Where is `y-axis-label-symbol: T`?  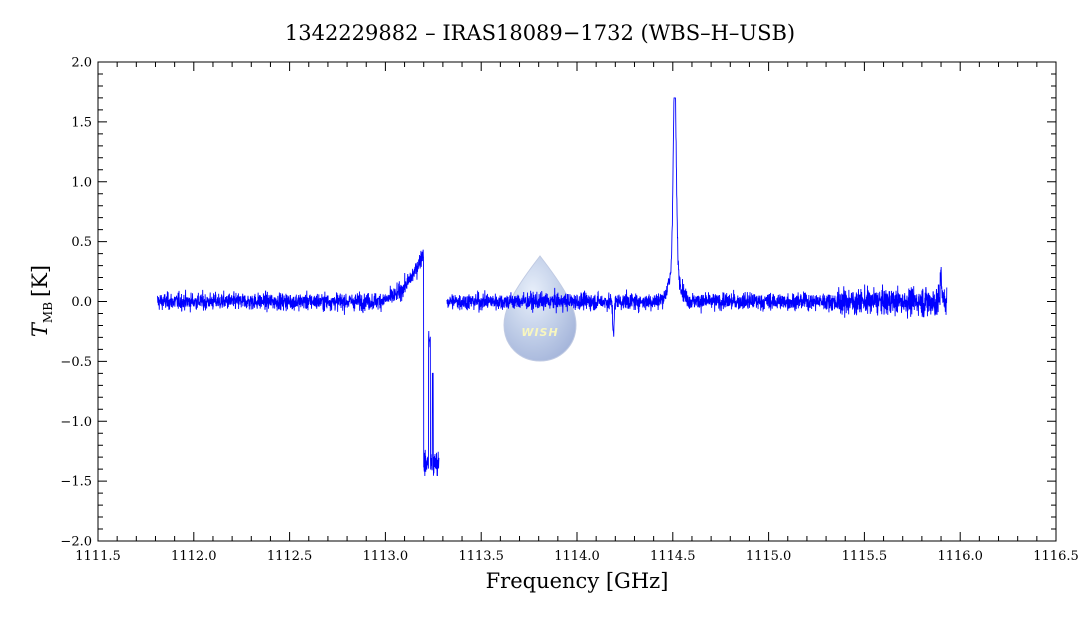 y-axis-label-symbol: T is located at coordinates (40, 329).